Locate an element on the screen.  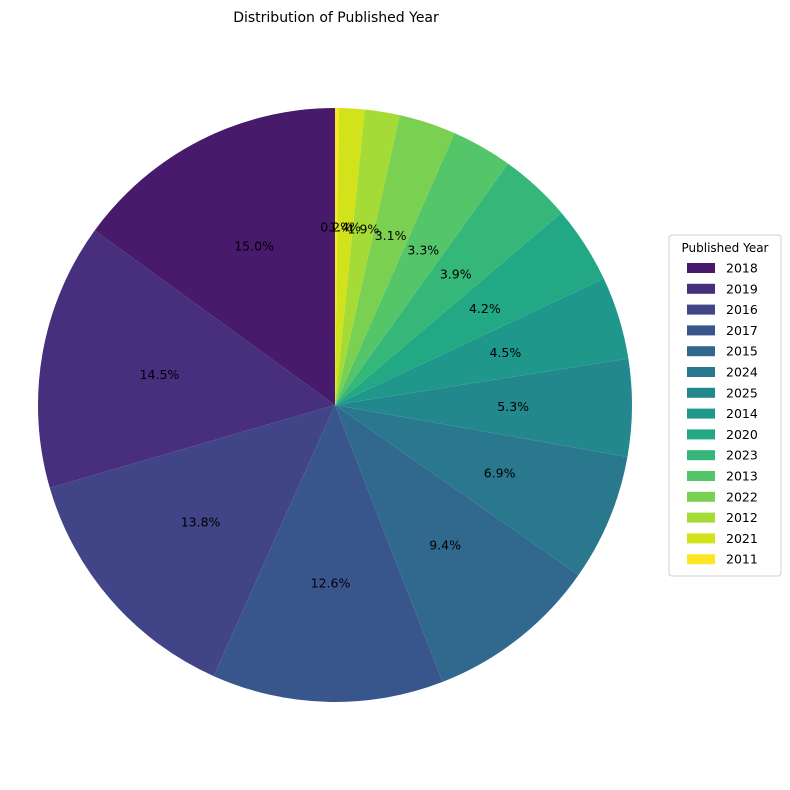
legend-swatch-2023 is located at coordinates (701, 455).